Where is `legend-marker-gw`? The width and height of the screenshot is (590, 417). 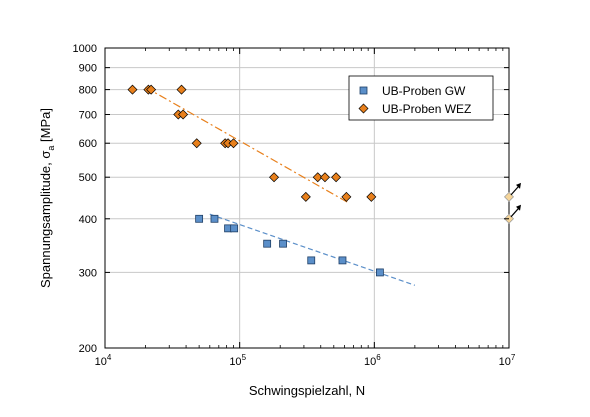
legend-marker-gw is located at coordinates (363, 90).